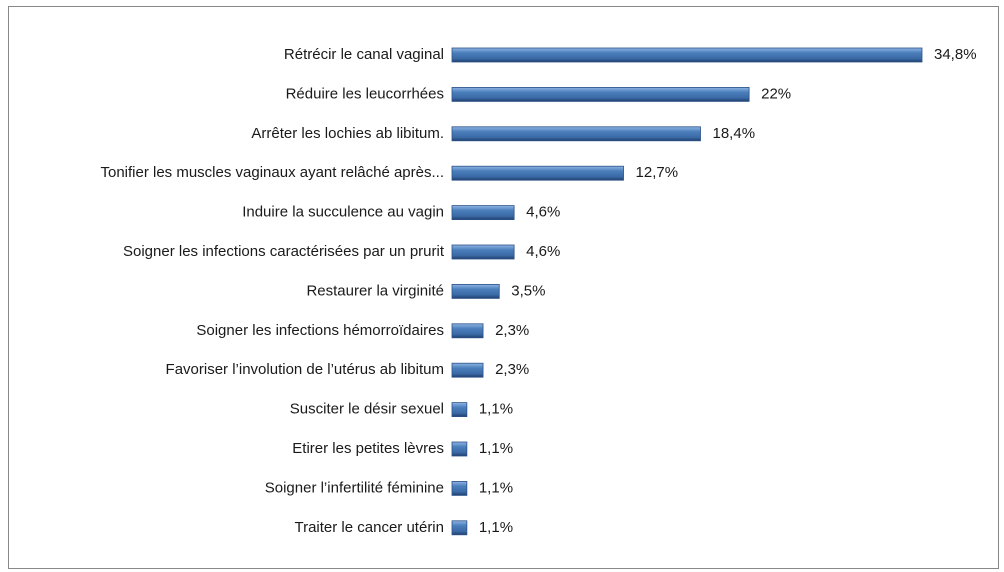  Describe the element at coordinates (528, 290) in the screenshot. I see `value-label: 3,5%` at that location.